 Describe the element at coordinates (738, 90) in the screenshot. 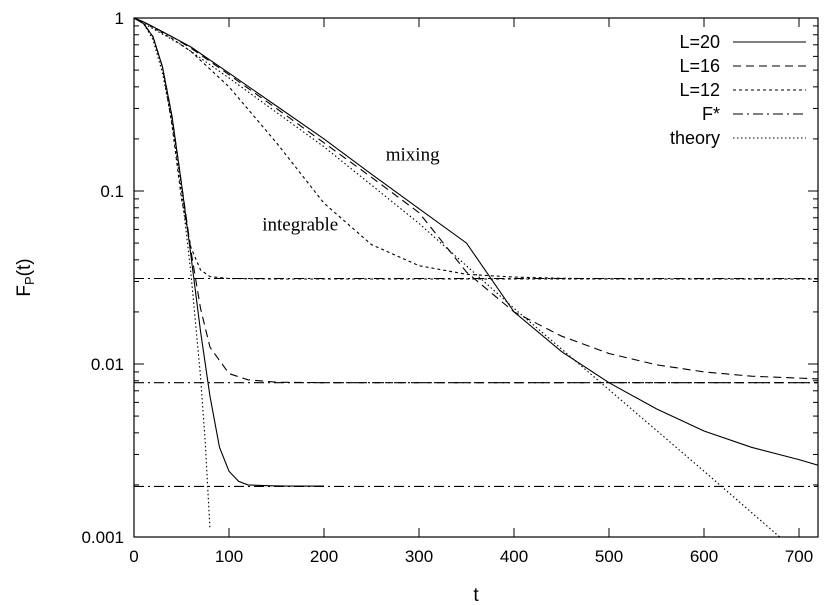

I see `legend: L=20 L=16 L=12 F* theory` at that location.